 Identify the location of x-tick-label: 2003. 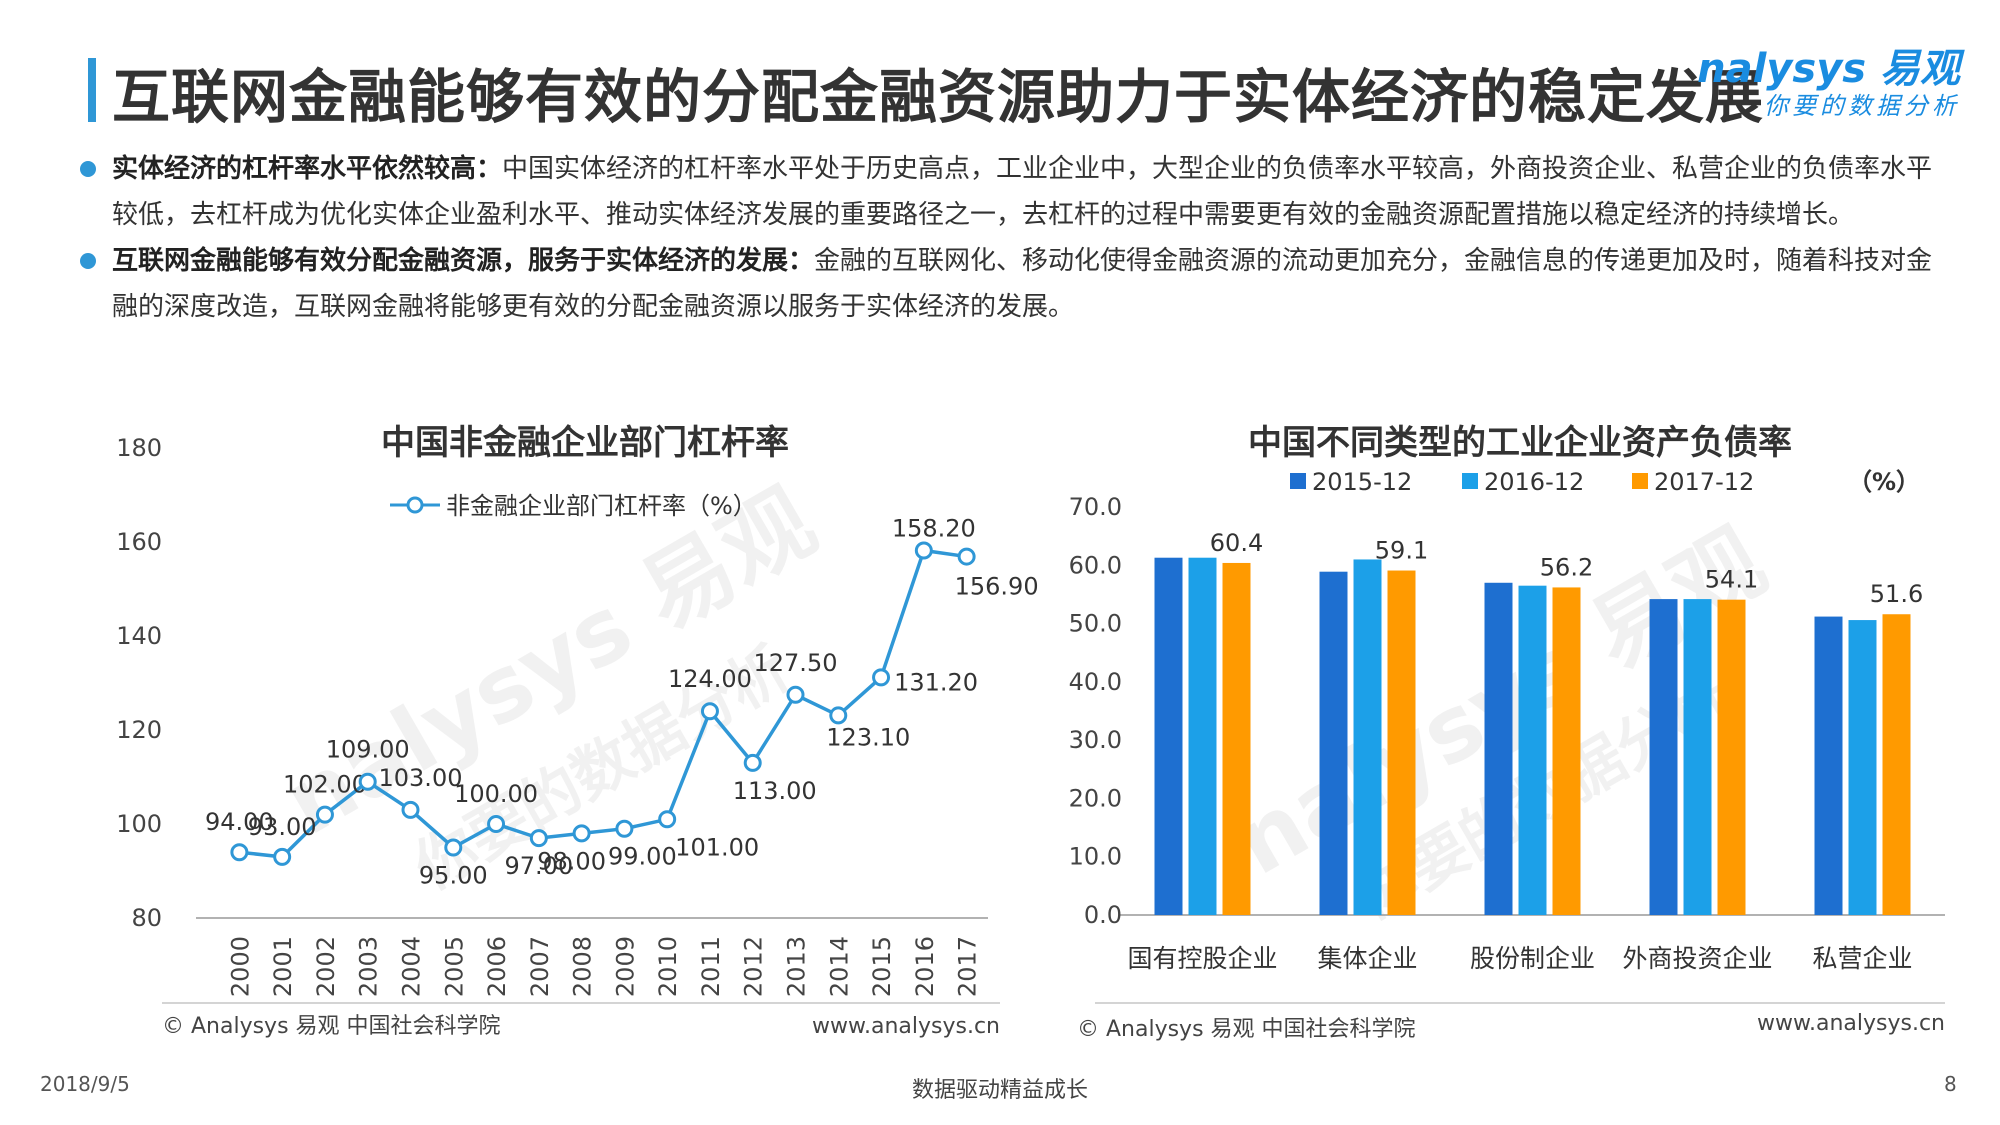
(369, 966).